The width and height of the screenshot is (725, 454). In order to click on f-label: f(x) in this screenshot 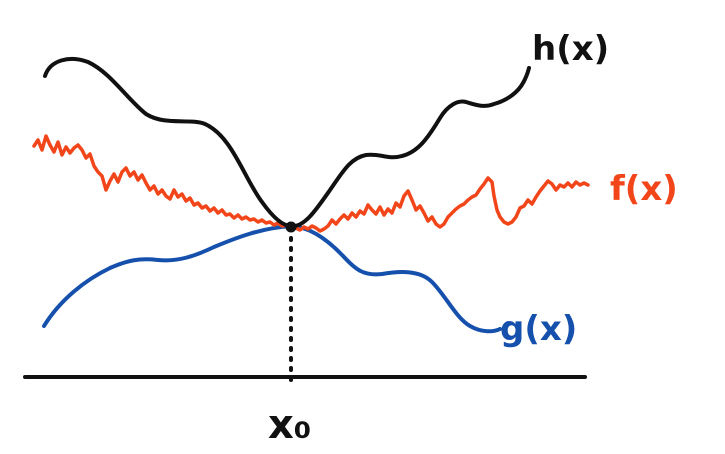, I will do `click(644, 189)`.